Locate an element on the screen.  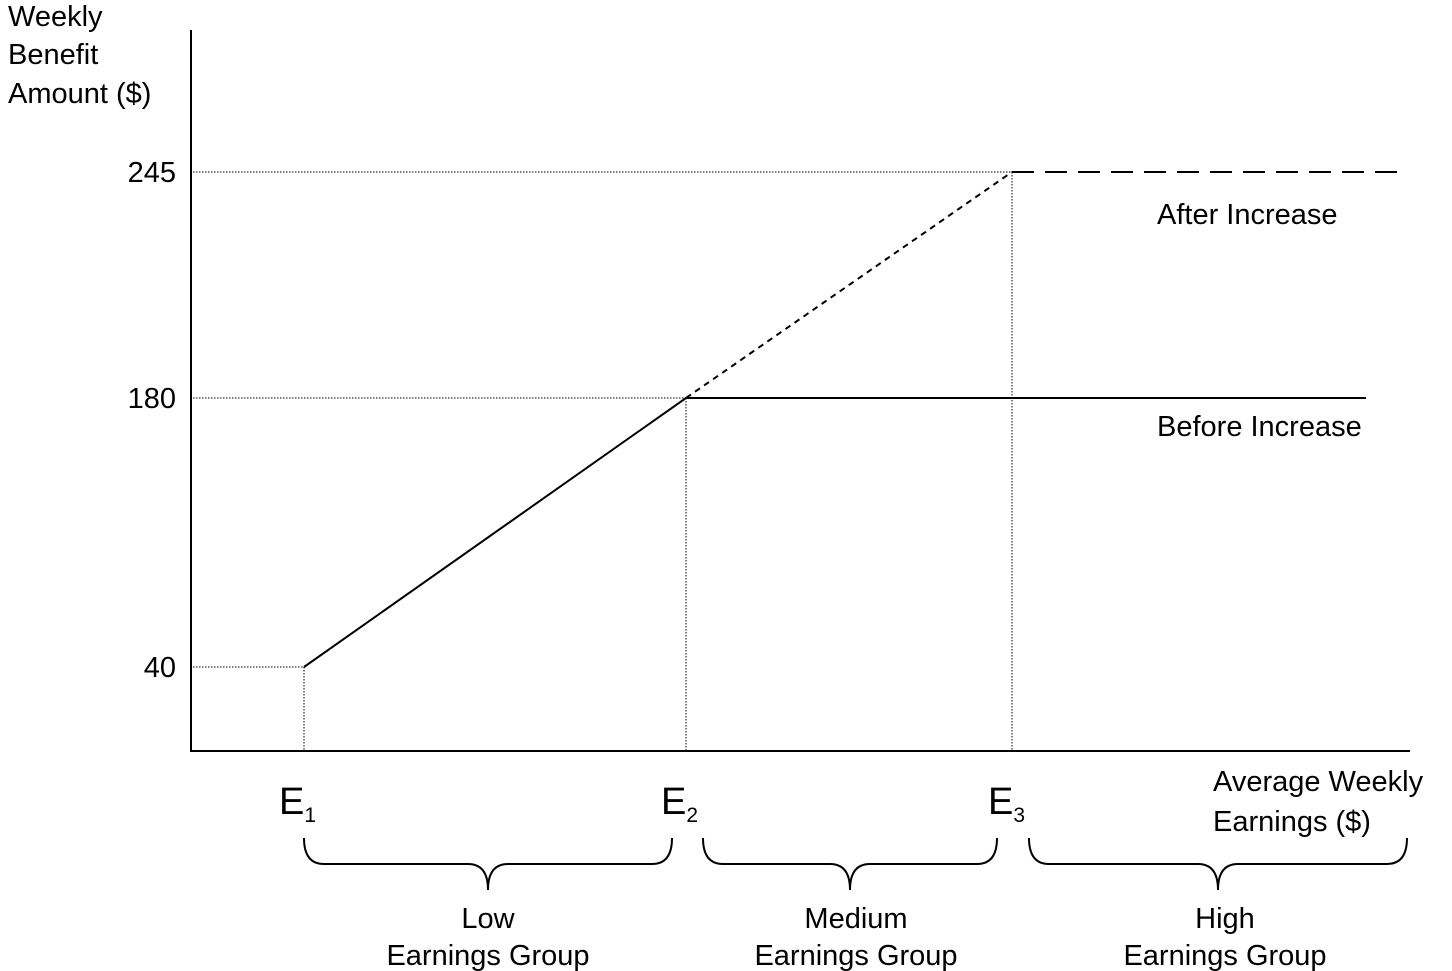
brace-medium-group is located at coordinates (850, 864).